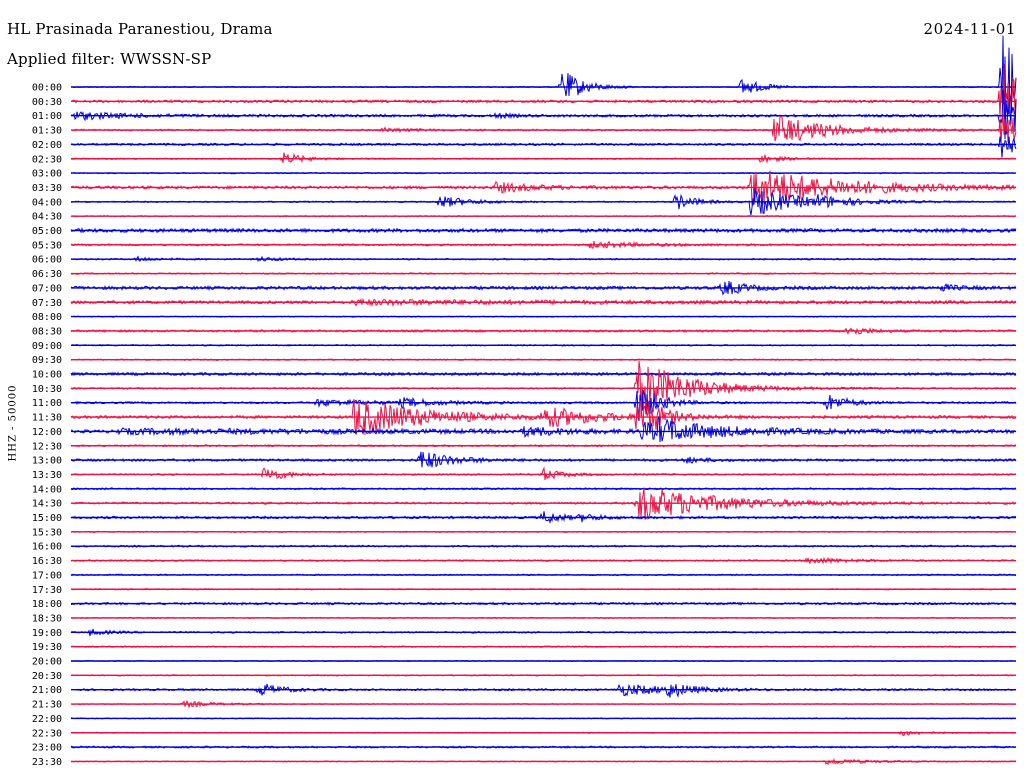  I want to click on row-time-label: 10:30, so click(47, 389).